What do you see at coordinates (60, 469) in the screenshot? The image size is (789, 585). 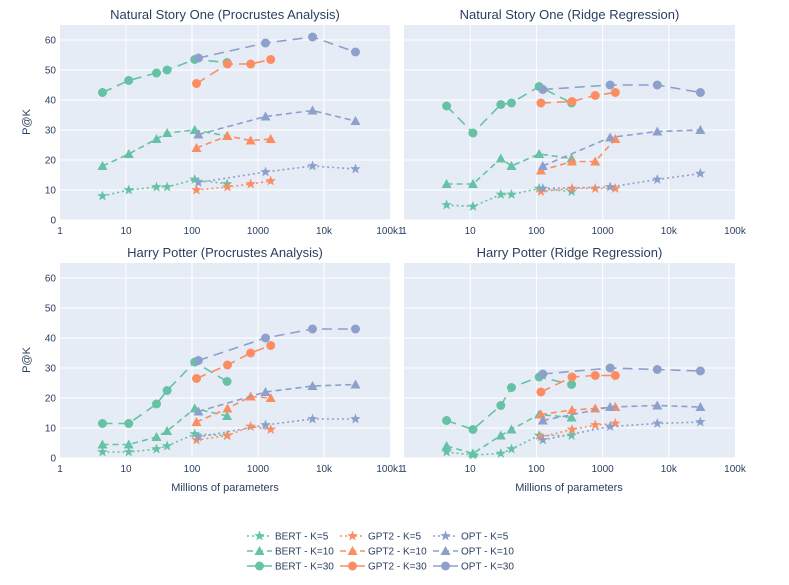 I see `x-tick-label: 1` at bounding box center [60, 469].